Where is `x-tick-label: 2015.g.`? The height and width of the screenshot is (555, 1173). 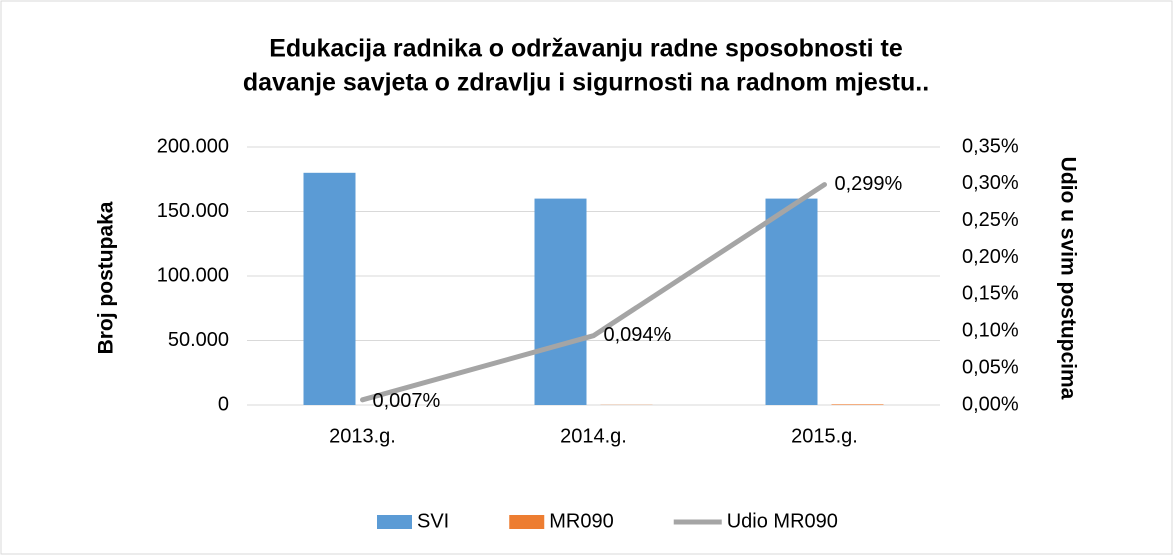 x-tick-label: 2015.g. is located at coordinates (824, 436).